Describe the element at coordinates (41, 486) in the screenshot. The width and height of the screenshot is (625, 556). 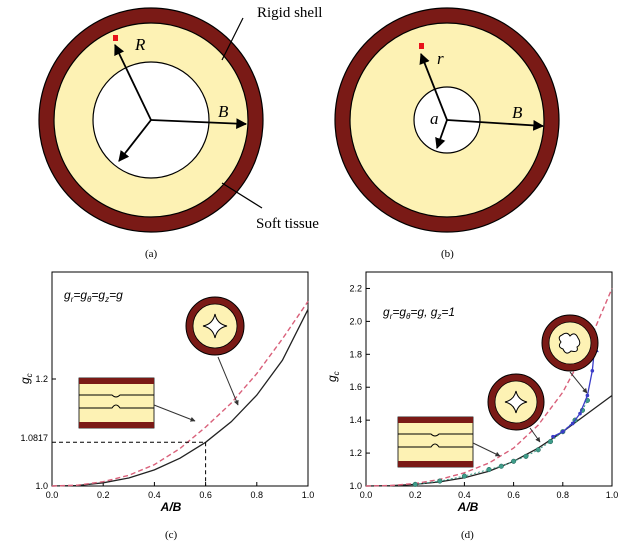
I see `chart-c-y-tick-label: 1.0` at that location.